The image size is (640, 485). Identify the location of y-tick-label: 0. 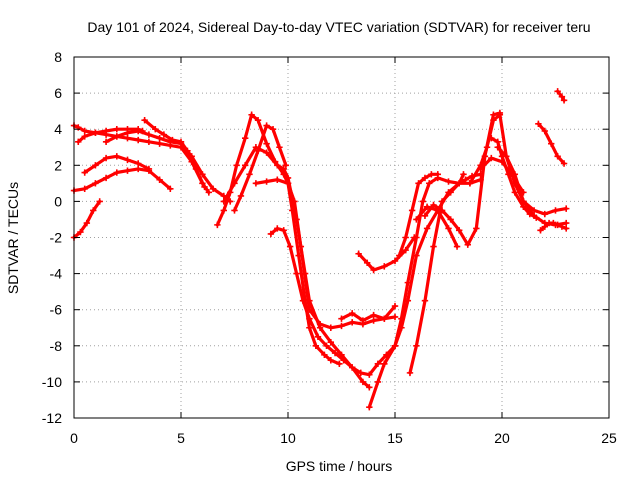
(58, 201).